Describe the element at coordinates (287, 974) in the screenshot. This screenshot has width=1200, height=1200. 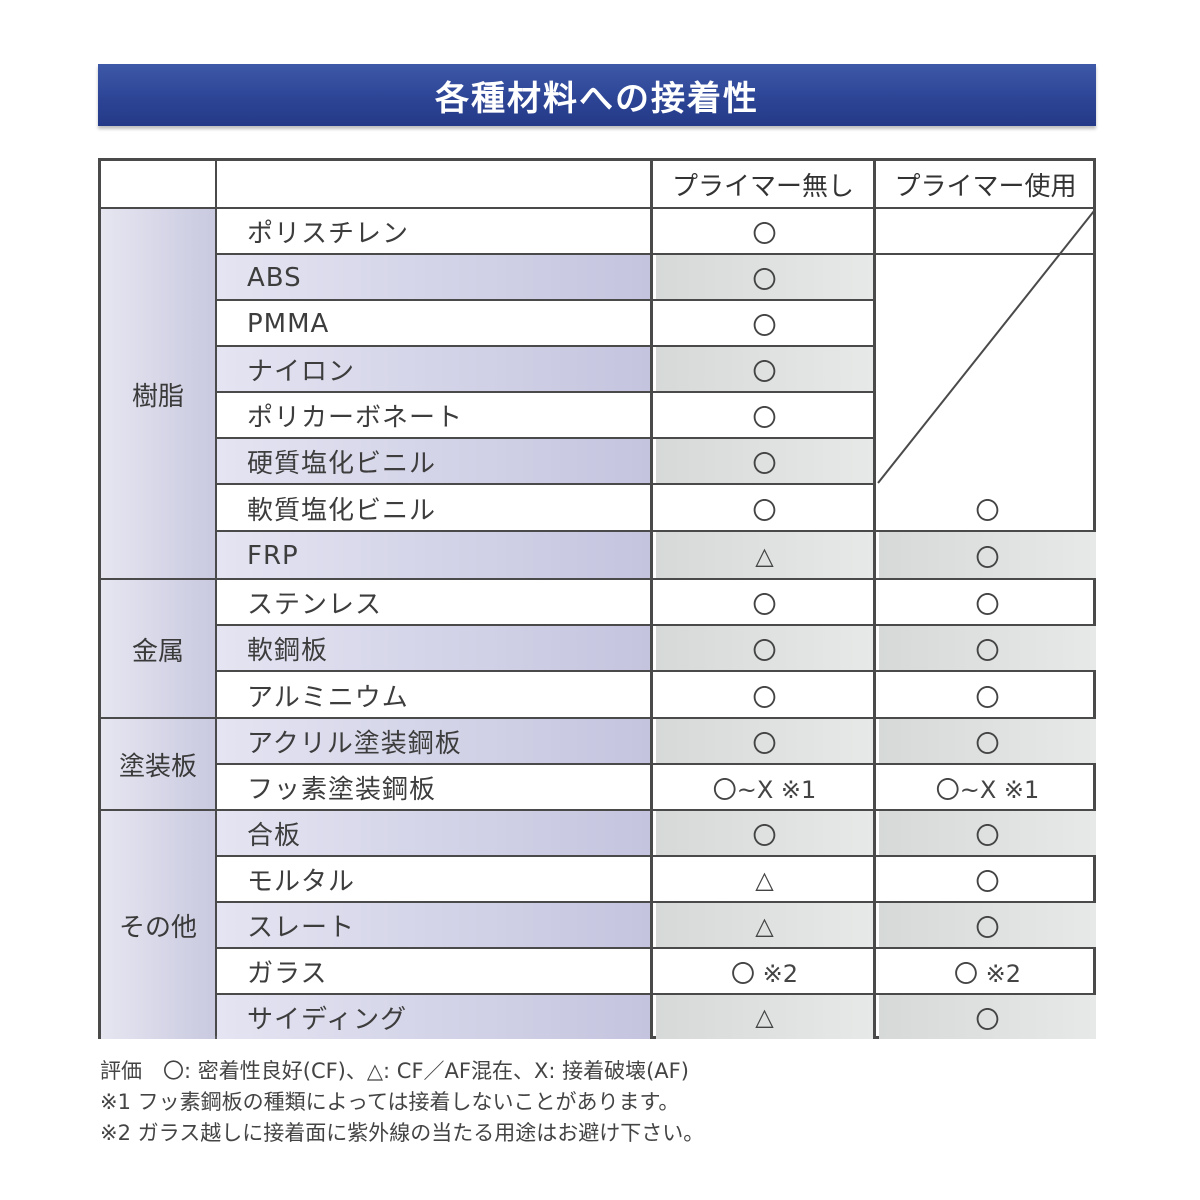
I see `material-name: ガラス` at that location.